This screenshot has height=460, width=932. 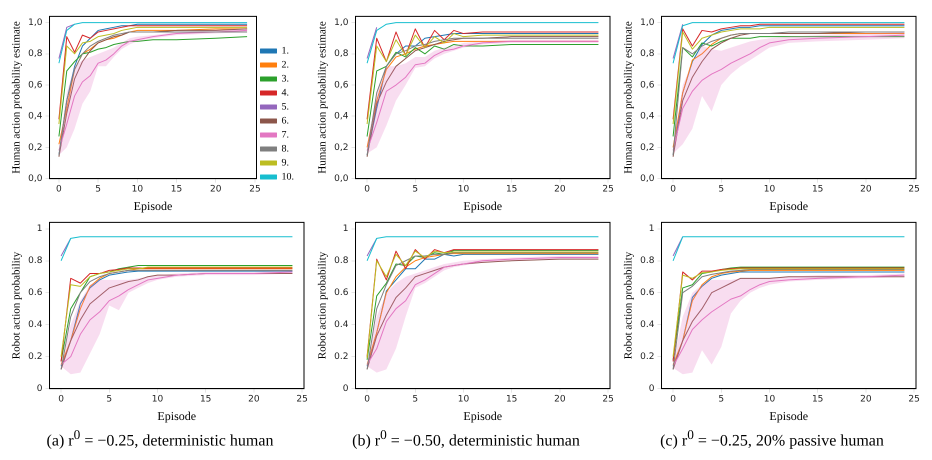 I want to click on legend-label: 5., so click(x=285, y=107).